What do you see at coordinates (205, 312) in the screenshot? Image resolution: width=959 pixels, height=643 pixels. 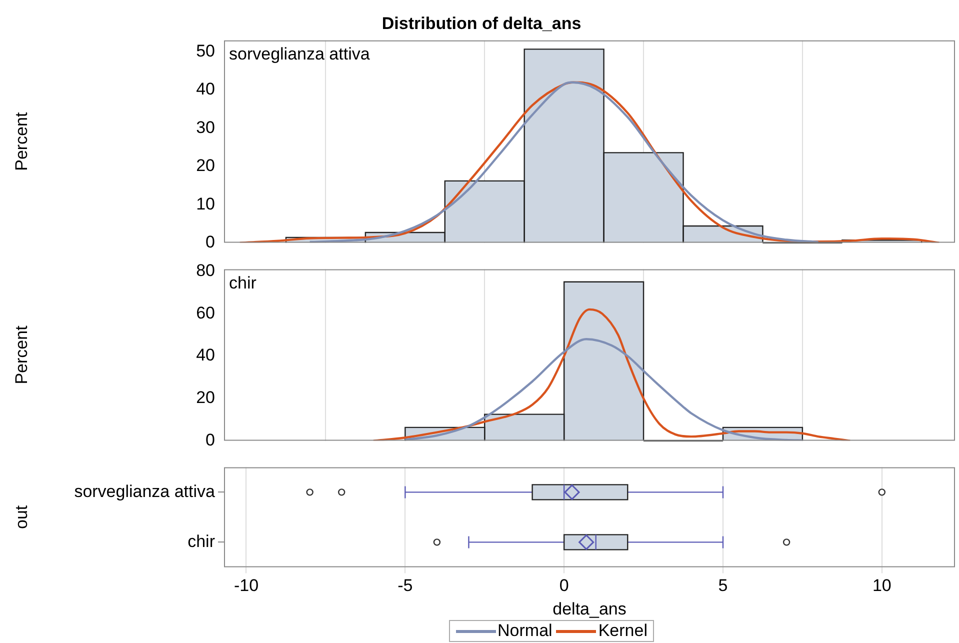 I see `y-tick-label: 60` at bounding box center [205, 312].